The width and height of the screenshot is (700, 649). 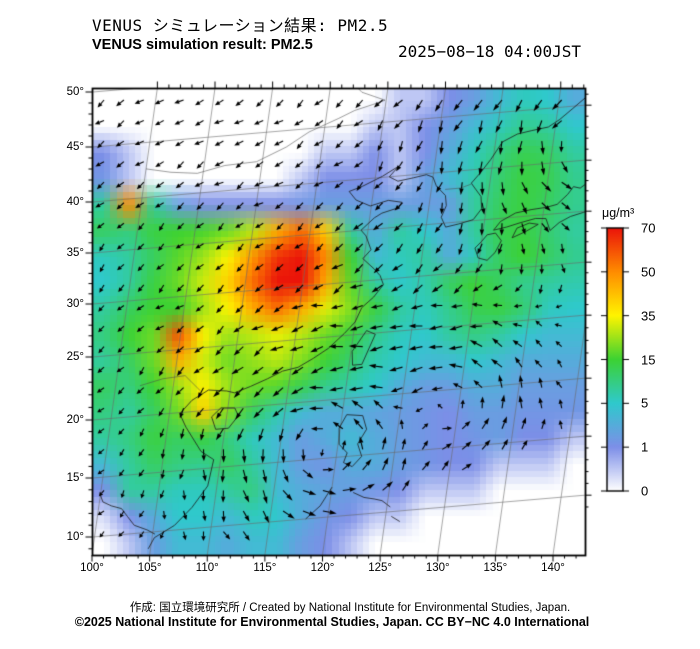 What do you see at coordinates (265, 568) in the screenshot?
I see `lon-tick-label: 115°` at bounding box center [265, 568].